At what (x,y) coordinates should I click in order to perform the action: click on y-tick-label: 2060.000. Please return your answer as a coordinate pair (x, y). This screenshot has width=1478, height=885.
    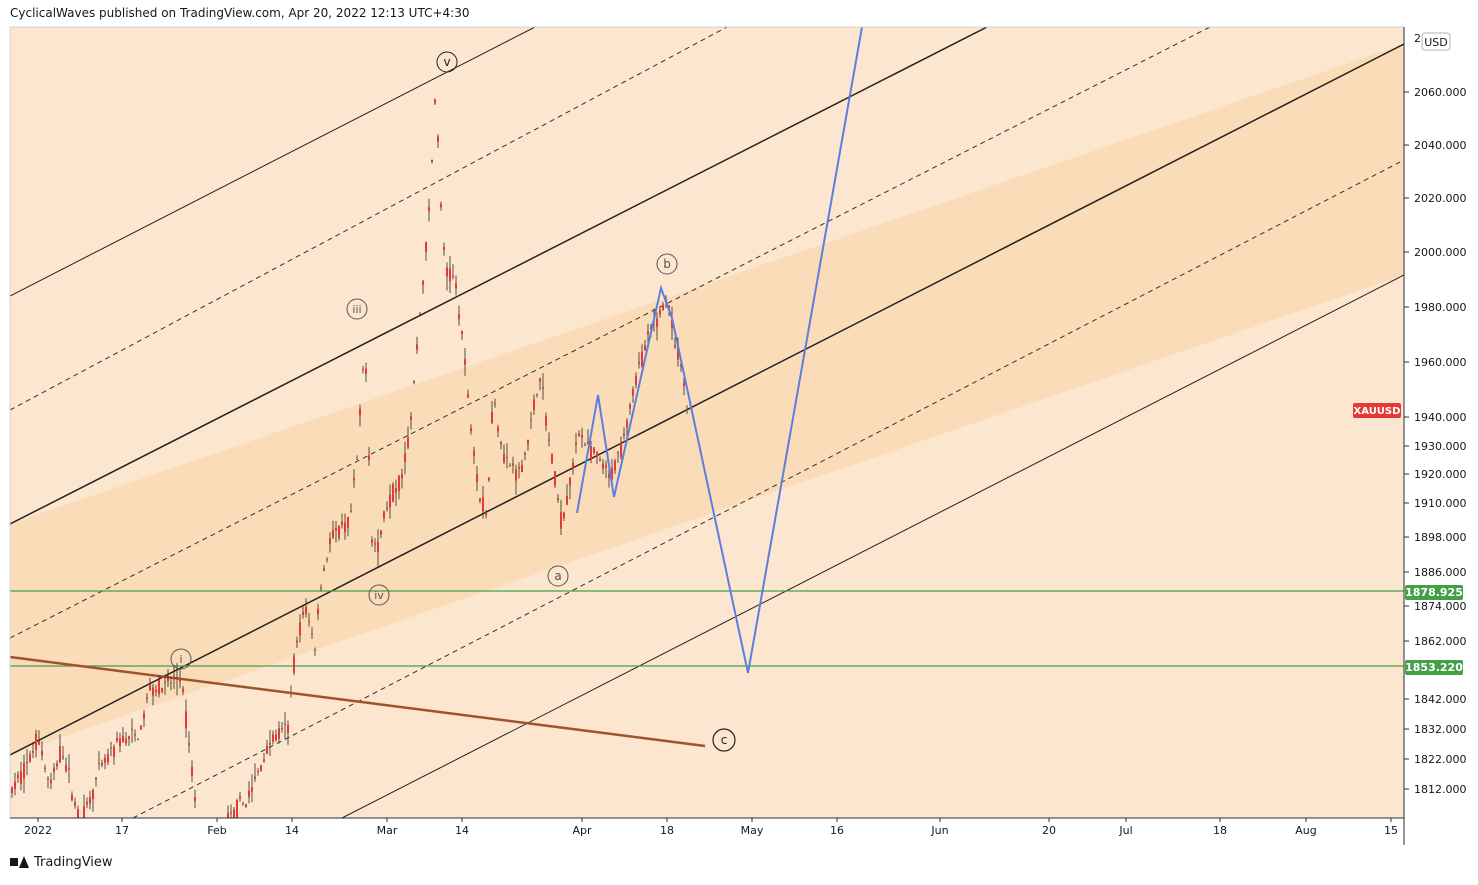
    Looking at the image, I should click on (1440, 92).